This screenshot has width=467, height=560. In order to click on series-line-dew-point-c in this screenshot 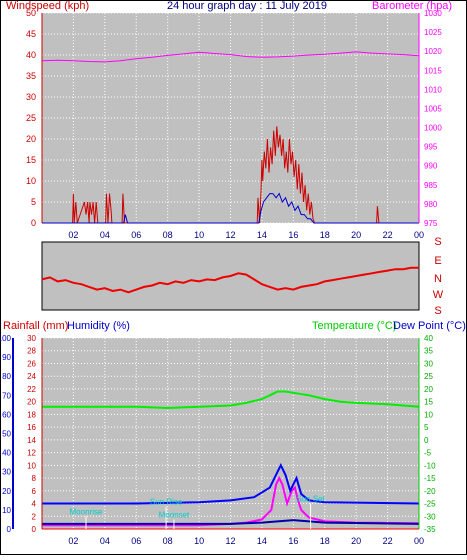, I will do `click(231, 522)`.